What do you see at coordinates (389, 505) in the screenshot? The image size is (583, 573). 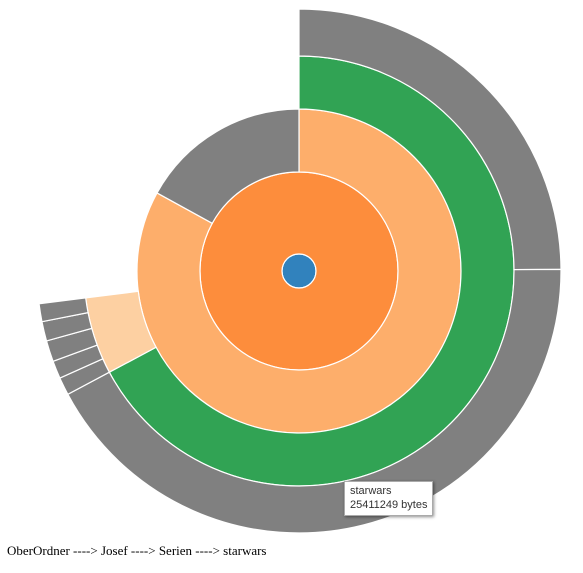 I see `tooltip-size: 25411249 bytes` at bounding box center [389, 505].